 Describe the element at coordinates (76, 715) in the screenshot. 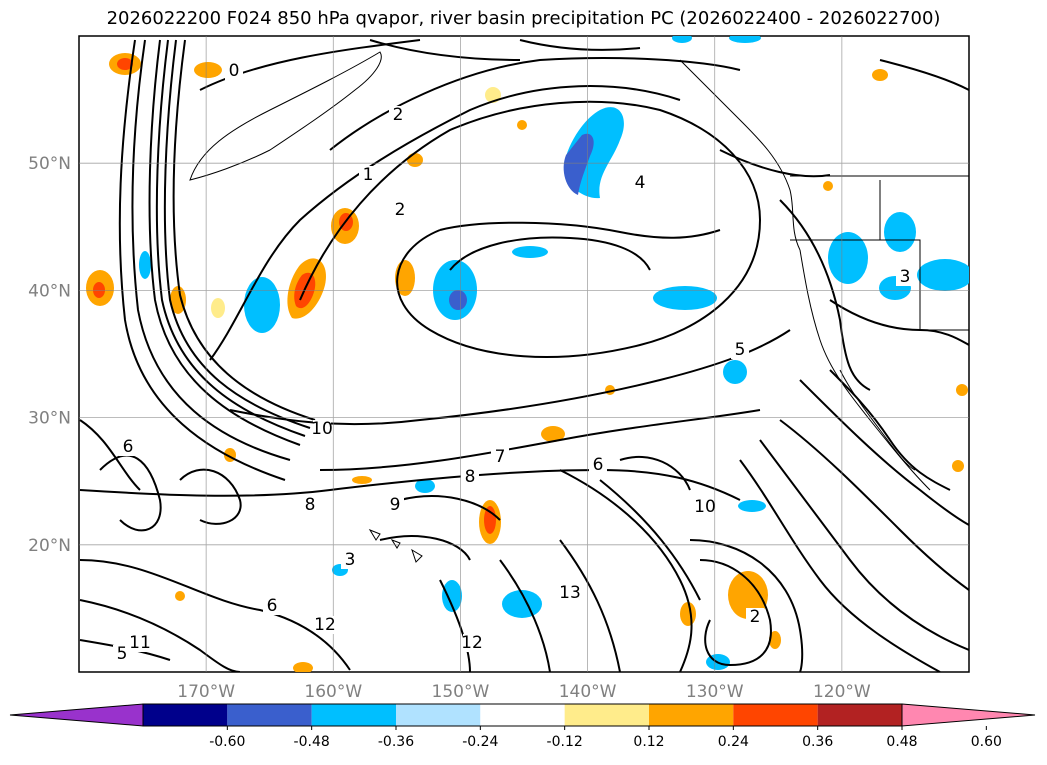

I see `colorbar-extend-low` at that location.